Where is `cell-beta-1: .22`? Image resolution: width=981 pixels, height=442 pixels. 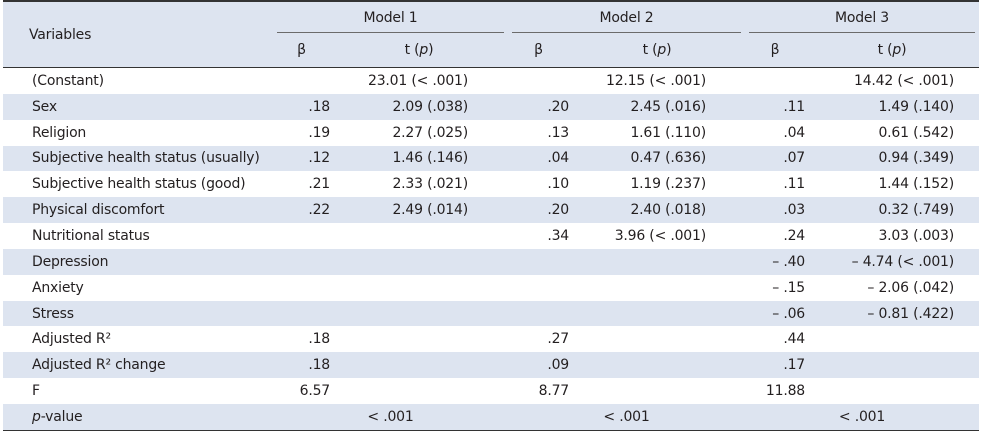
cell-beta-1: .22 is located at coordinates (319, 210).